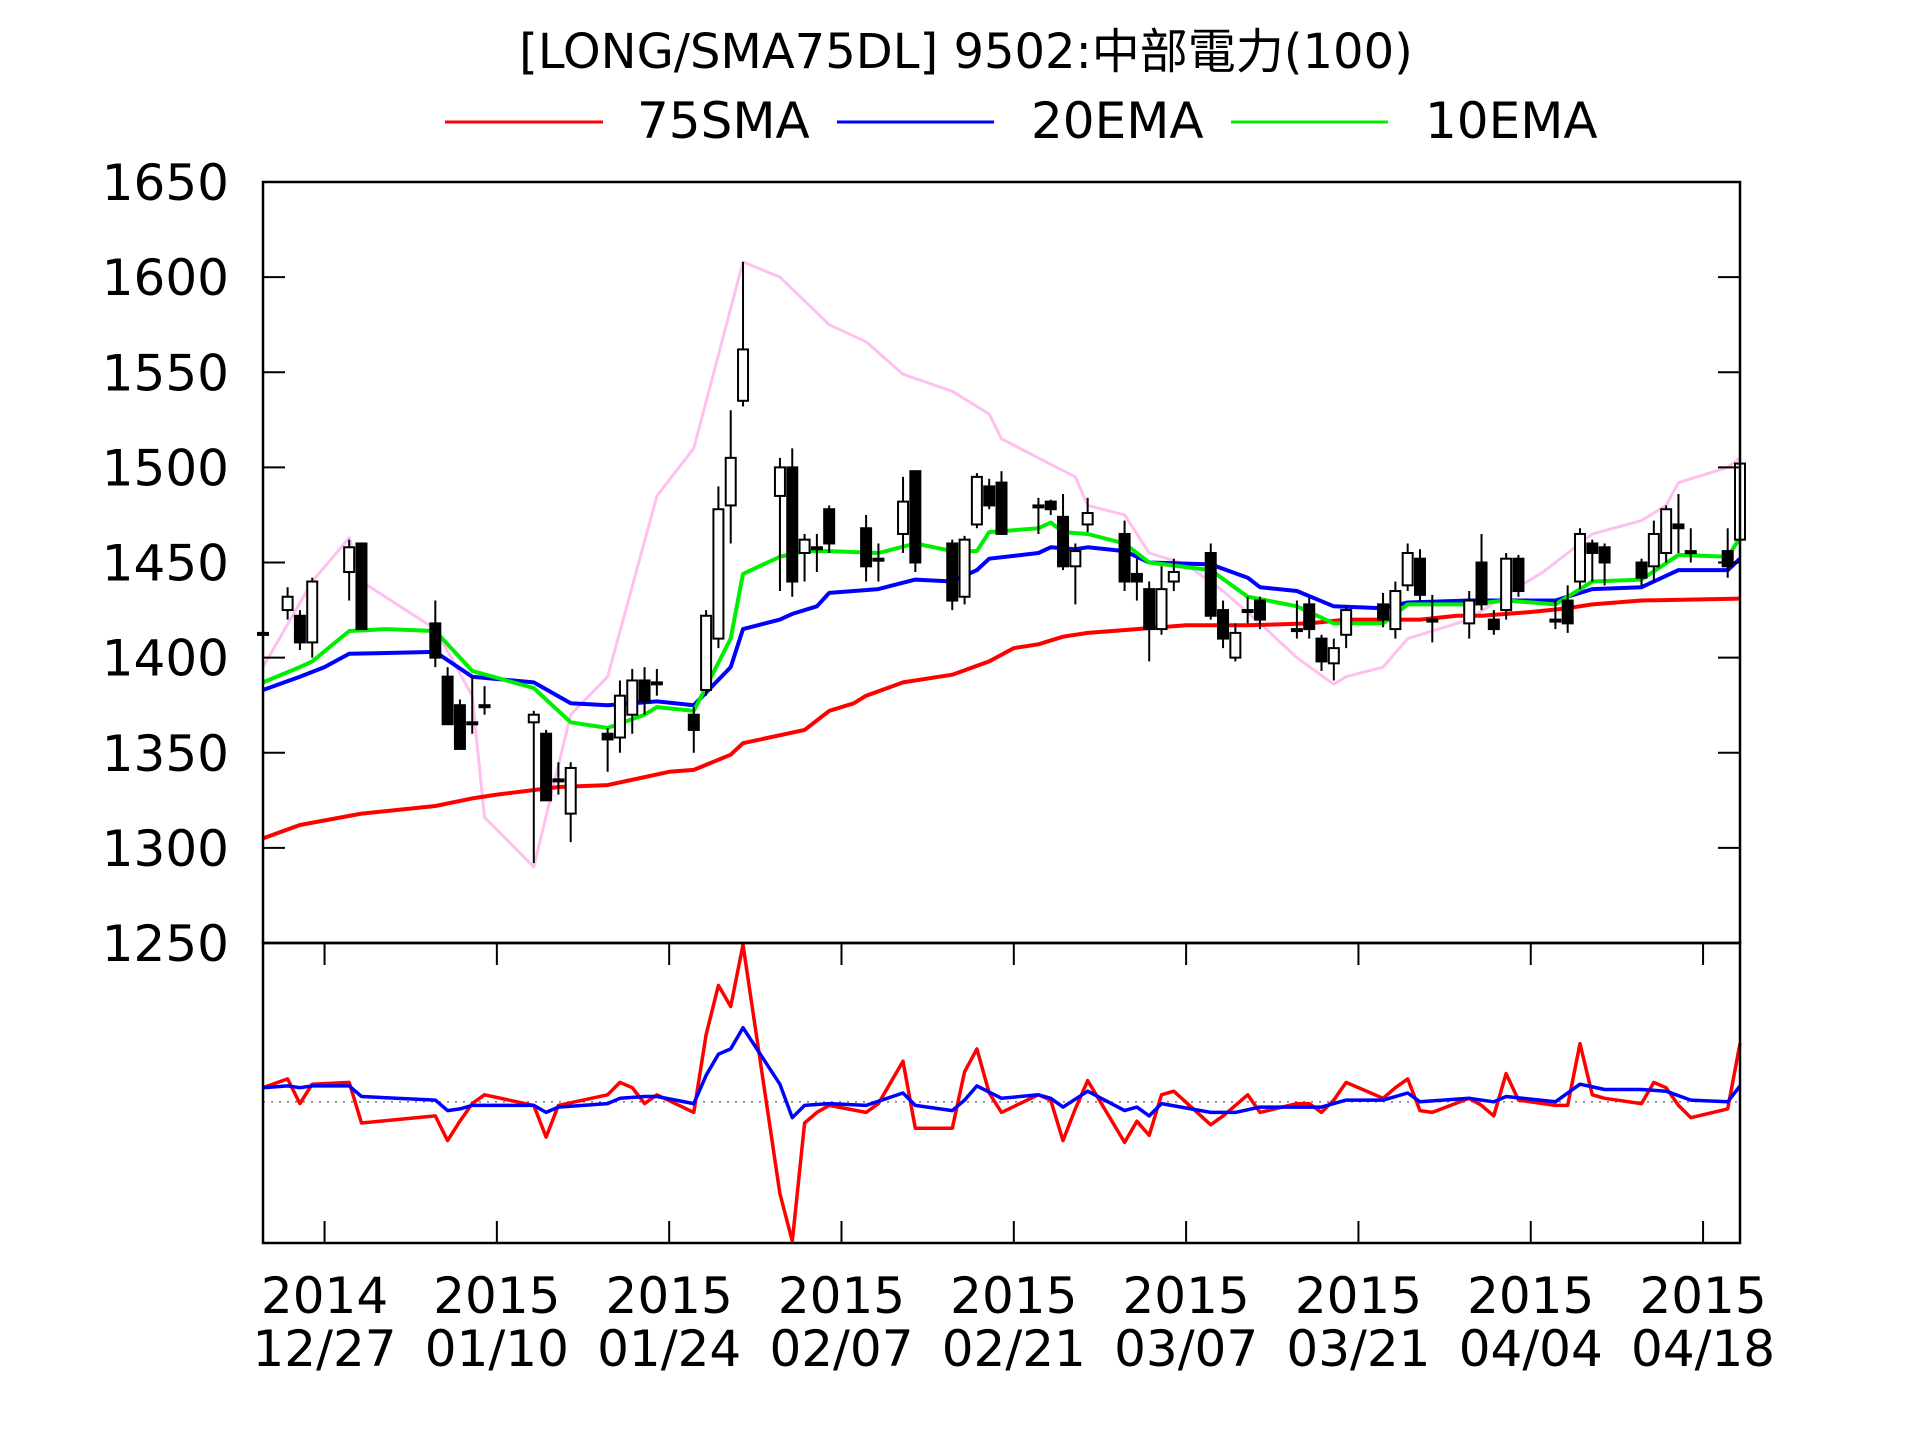  What do you see at coordinates (165, 183) in the screenshot?
I see `y-tick-label: 1650` at bounding box center [165, 183].